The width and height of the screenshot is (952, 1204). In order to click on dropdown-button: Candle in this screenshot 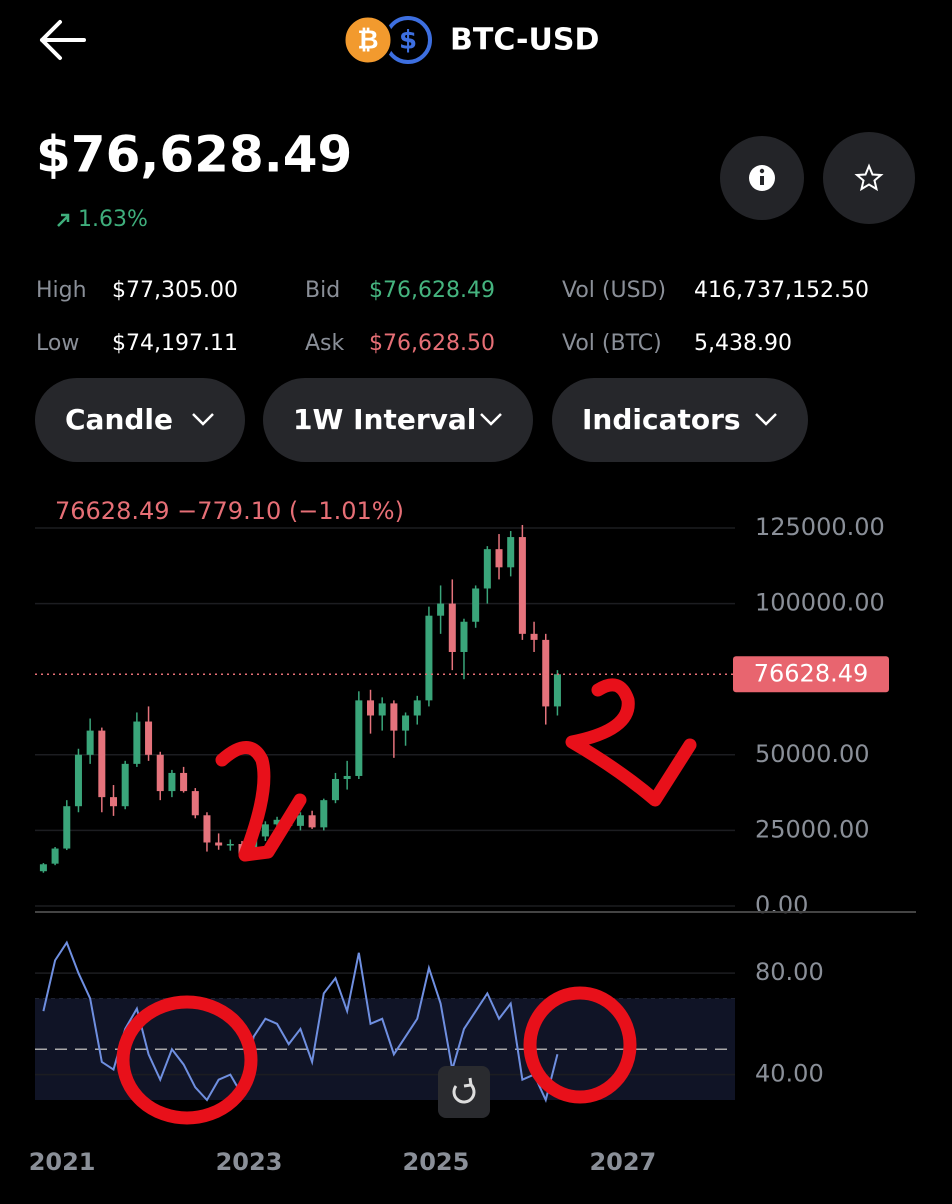, I will do `click(140, 420)`.